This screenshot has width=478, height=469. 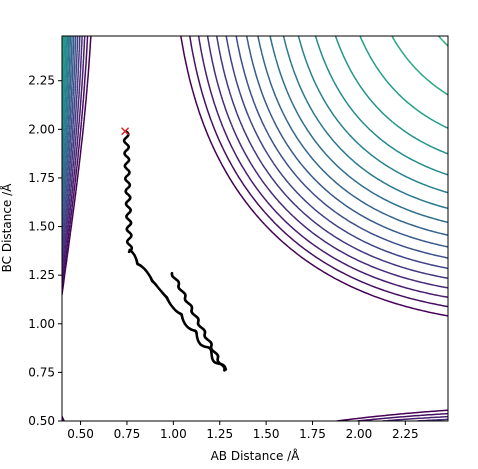 I want to click on y-tick-label: 1.75, so click(x=41, y=178).